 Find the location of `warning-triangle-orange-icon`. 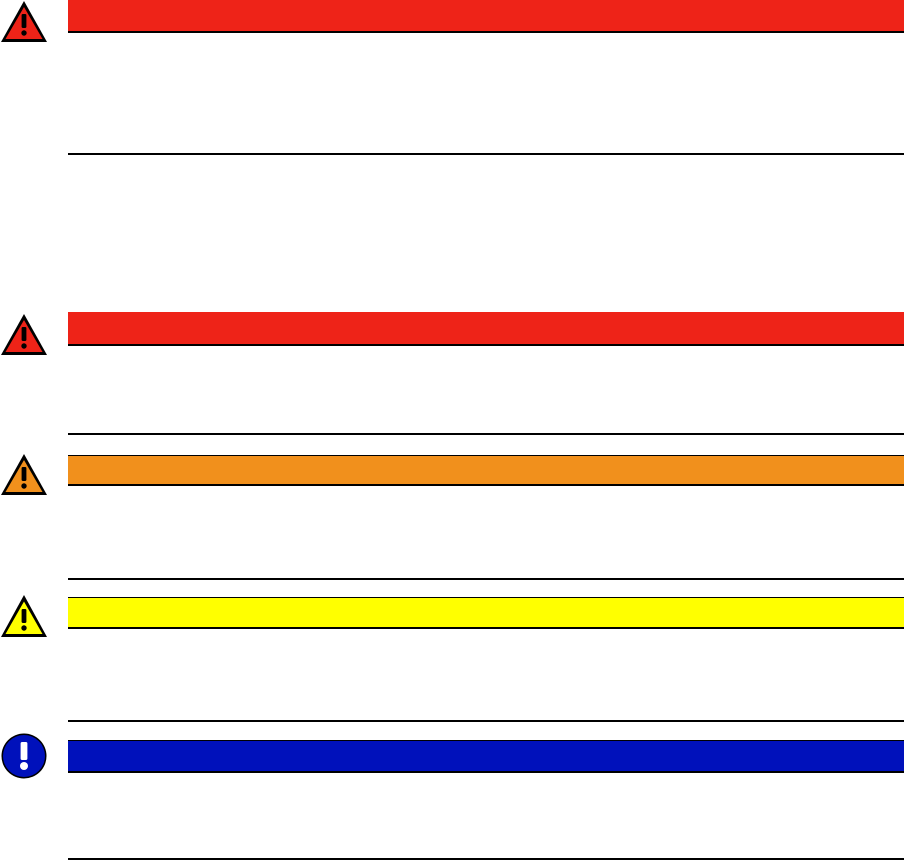

warning-triangle-orange-icon is located at coordinates (24, 474).